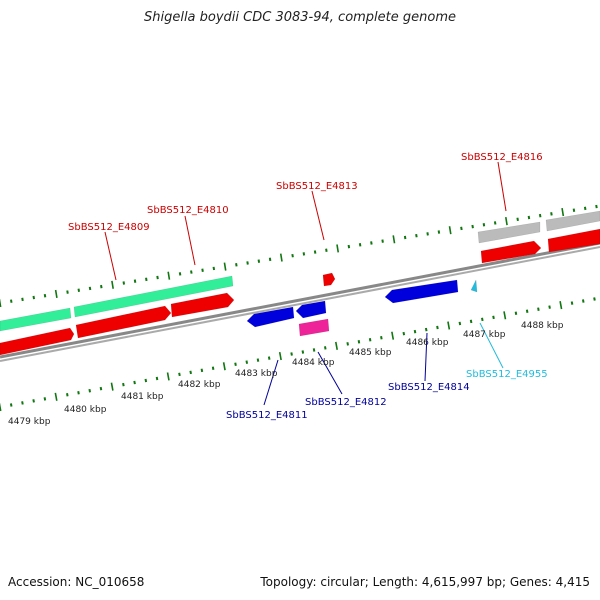 This screenshot has width=600, height=600. Describe the element at coordinates (188, 210) in the screenshot. I see `gene-label: SbBS512_E4810` at that location.